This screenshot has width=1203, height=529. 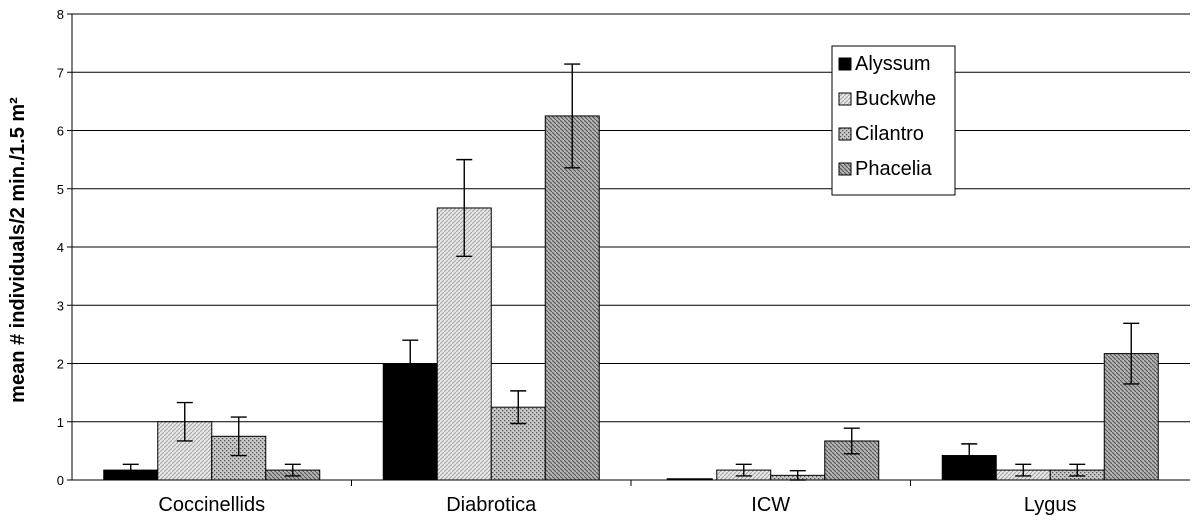 What do you see at coordinates (60, 480) in the screenshot?
I see `y-tick-label: 0` at bounding box center [60, 480].